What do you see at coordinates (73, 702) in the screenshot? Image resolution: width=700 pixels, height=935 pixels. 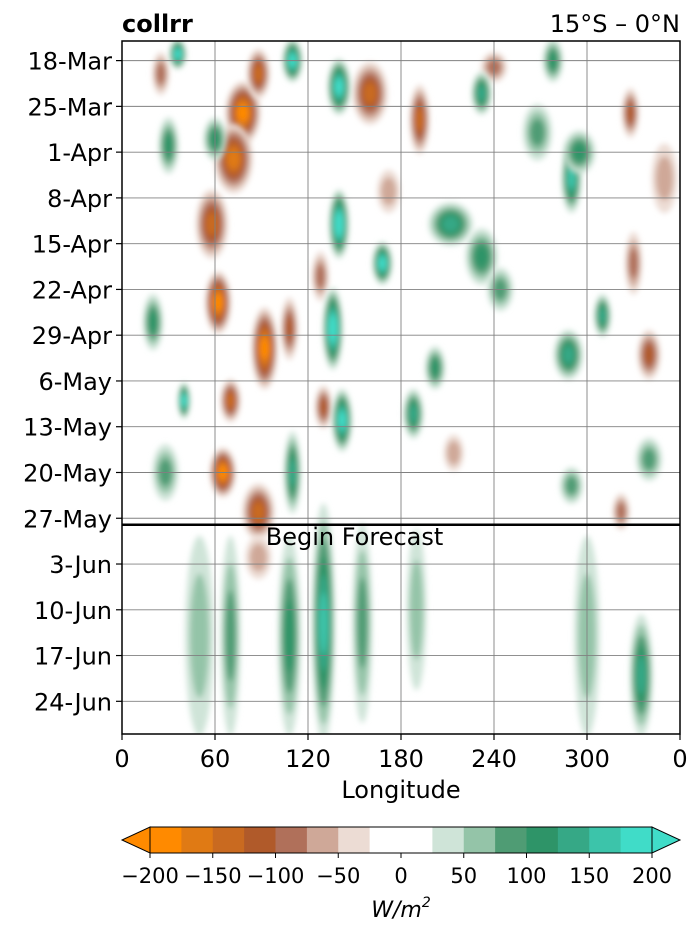 I see `y-tick-label: 24-Jun` at bounding box center [73, 702].